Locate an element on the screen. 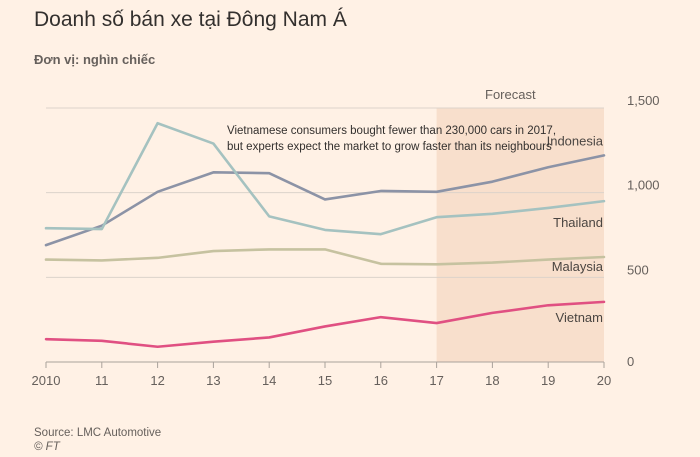  x-tick-label: 2010 is located at coordinates (46, 380).